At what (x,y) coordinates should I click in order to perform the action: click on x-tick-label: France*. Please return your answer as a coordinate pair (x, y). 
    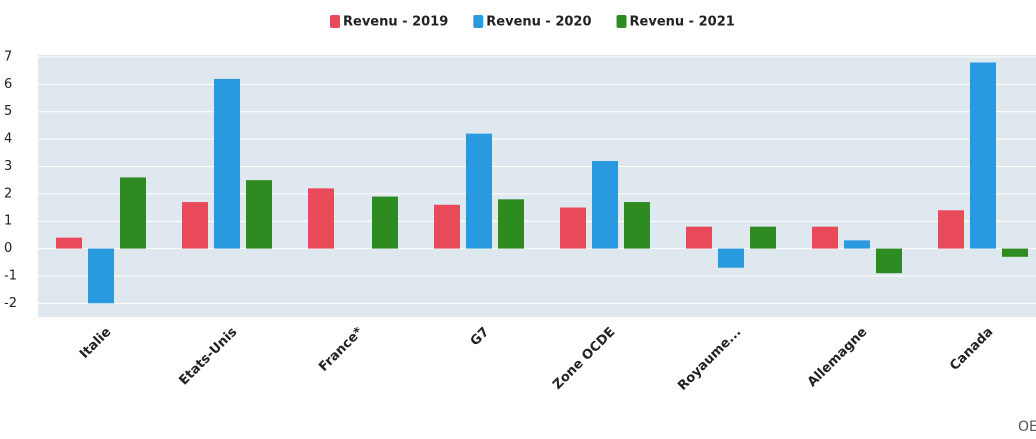
    Looking at the image, I should click on (341, 350).